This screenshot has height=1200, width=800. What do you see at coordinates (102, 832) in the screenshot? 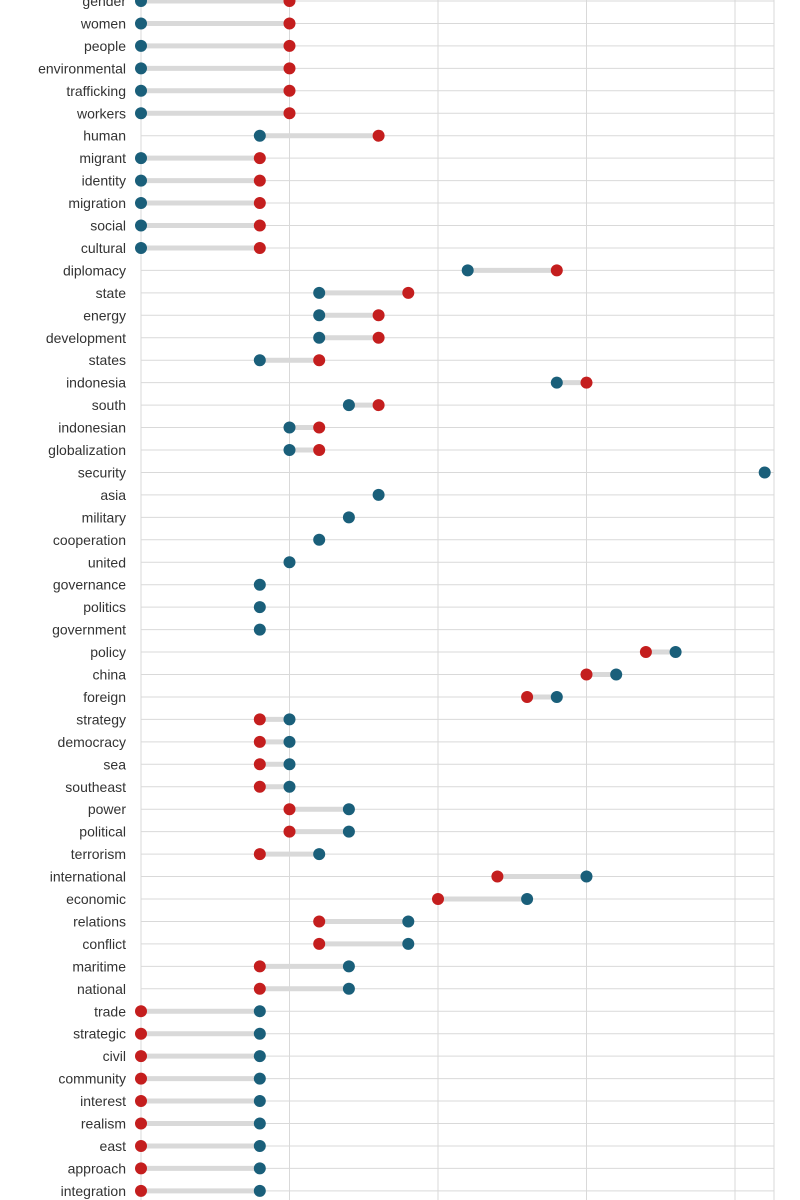
I see `category-label: political` at bounding box center [102, 832].